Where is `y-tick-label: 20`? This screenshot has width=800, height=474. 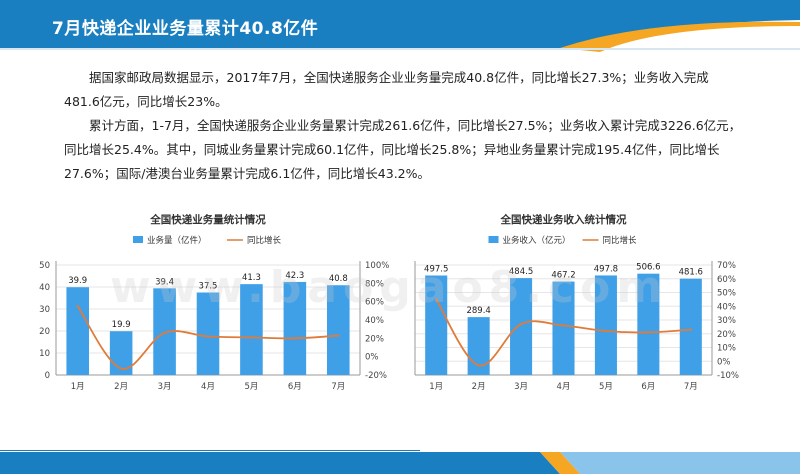
y-tick-label: 20 is located at coordinates (44, 332).